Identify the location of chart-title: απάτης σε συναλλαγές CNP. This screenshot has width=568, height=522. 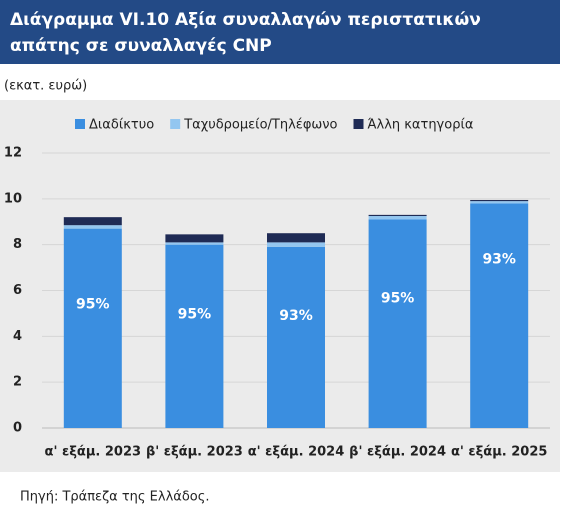
(141, 46).